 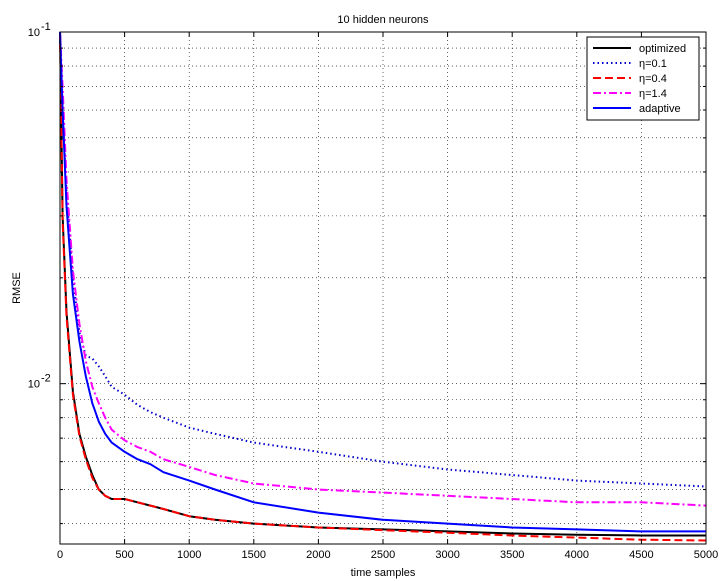 I want to click on x-tick-labels: 0 500 1000 1500 2000 2500 3000 3500 4000 4500 5000, so click(x=387, y=555).